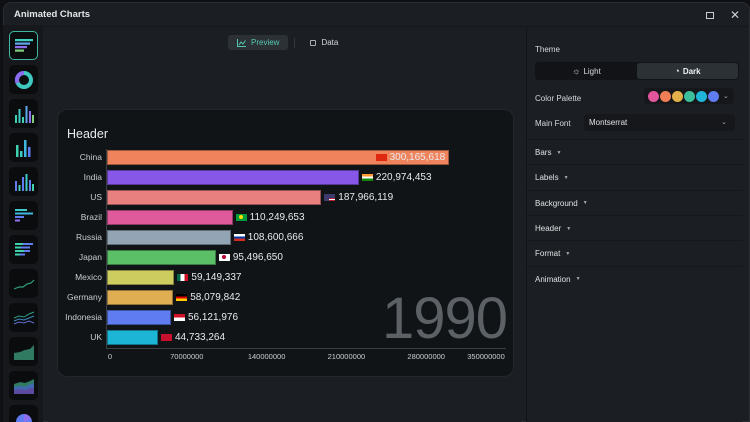 The height and width of the screenshot is (422, 750). What do you see at coordinates (241, 42) in the screenshot?
I see `line-chart-icon` at bounding box center [241, 42].